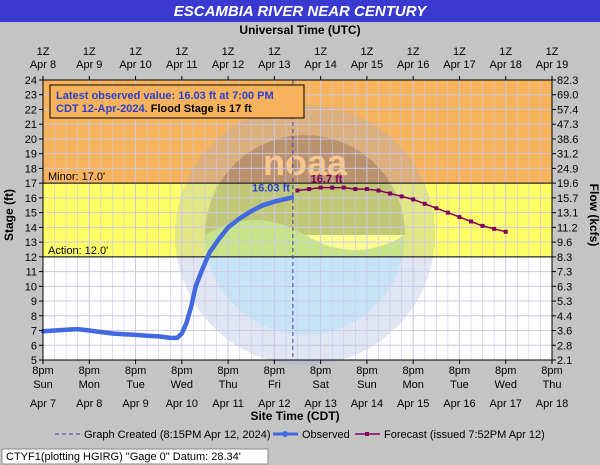  What do you see at coordinates (274, 385) in the screenshot?
I see `bottom-tick-day: Fri` at bounding box center [274, 385].